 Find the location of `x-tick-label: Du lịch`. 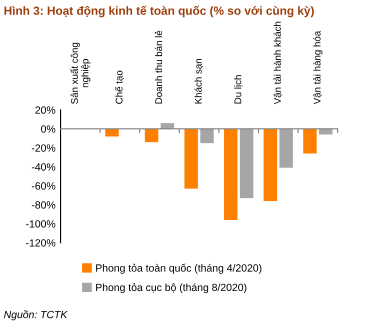

x-tick-label: Du lịch is located at coordinates (238, 89).